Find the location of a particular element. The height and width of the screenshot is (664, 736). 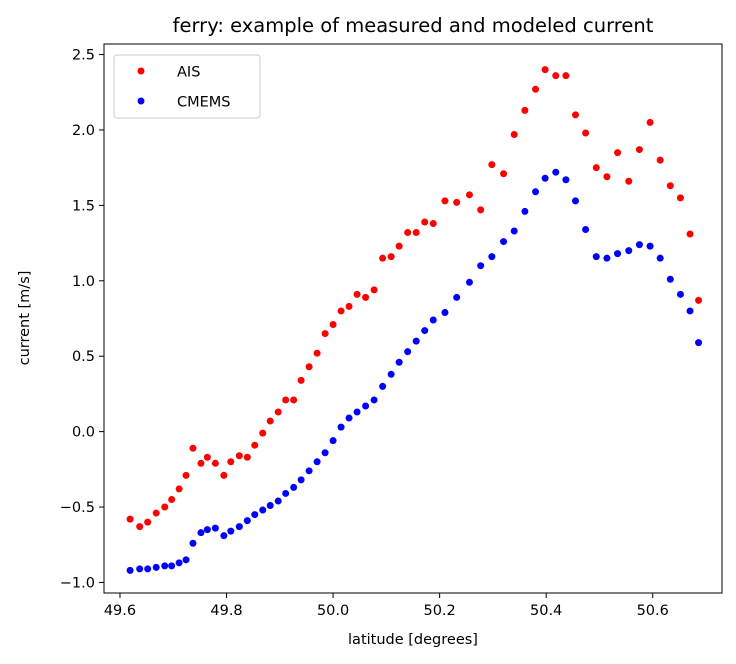

x-tick-label: 50.2 is located at coordinates (439, 611).